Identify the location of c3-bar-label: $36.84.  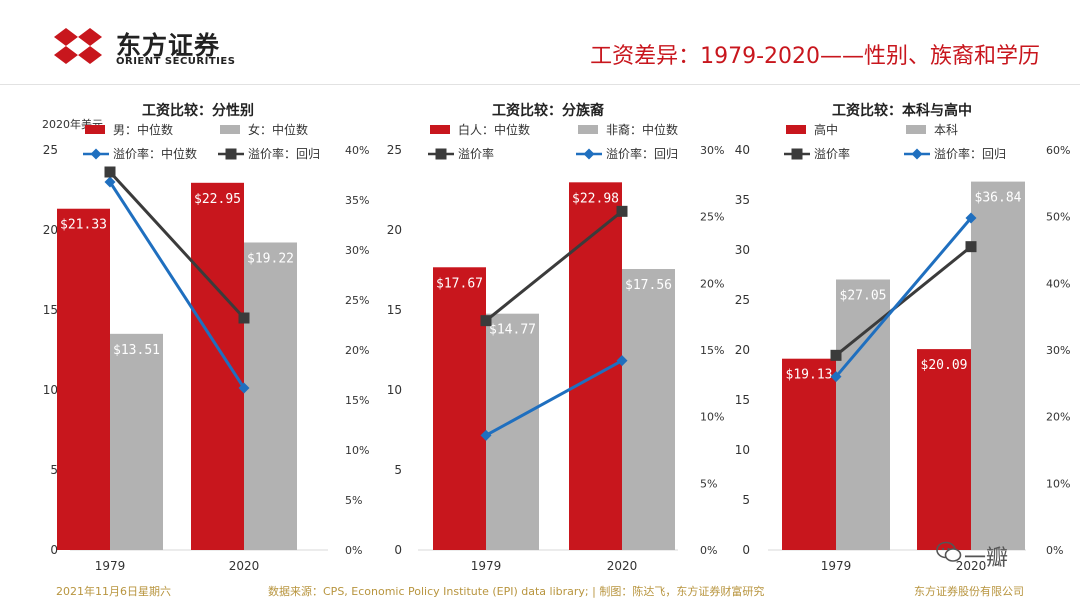
(998, 198).